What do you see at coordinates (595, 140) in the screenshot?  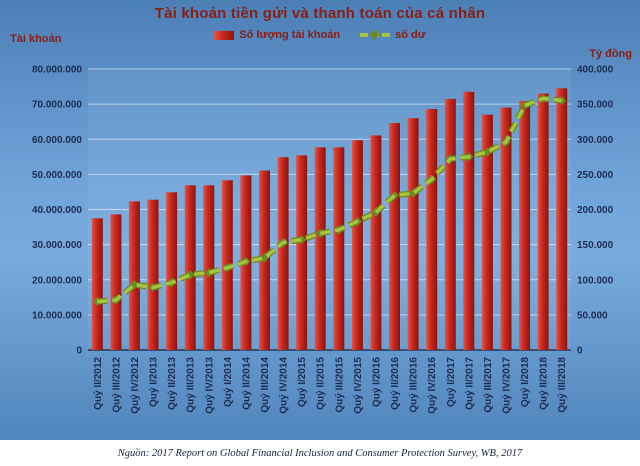 I see `y-tick-right: 300.000` at bounding box center [595, 140].